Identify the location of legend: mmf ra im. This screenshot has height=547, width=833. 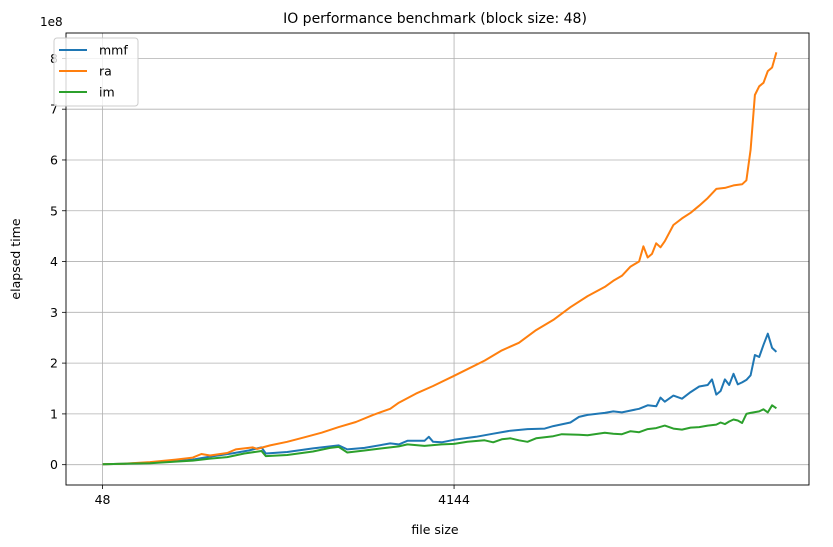
(96, 72).